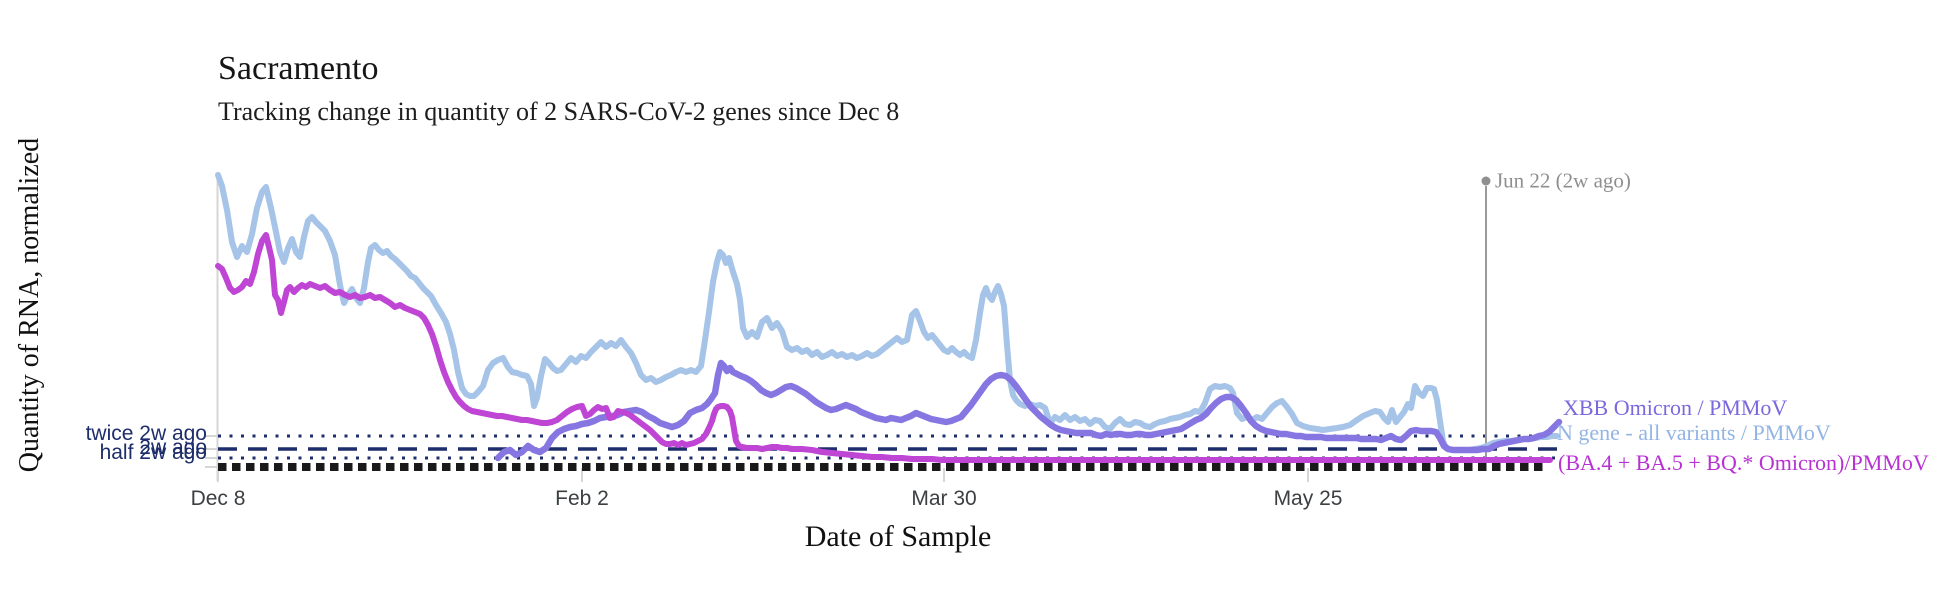 The width and height of the screenshot is (1960, 594). I want to click on reference-line-label: 2w ago, so click(173, 447).